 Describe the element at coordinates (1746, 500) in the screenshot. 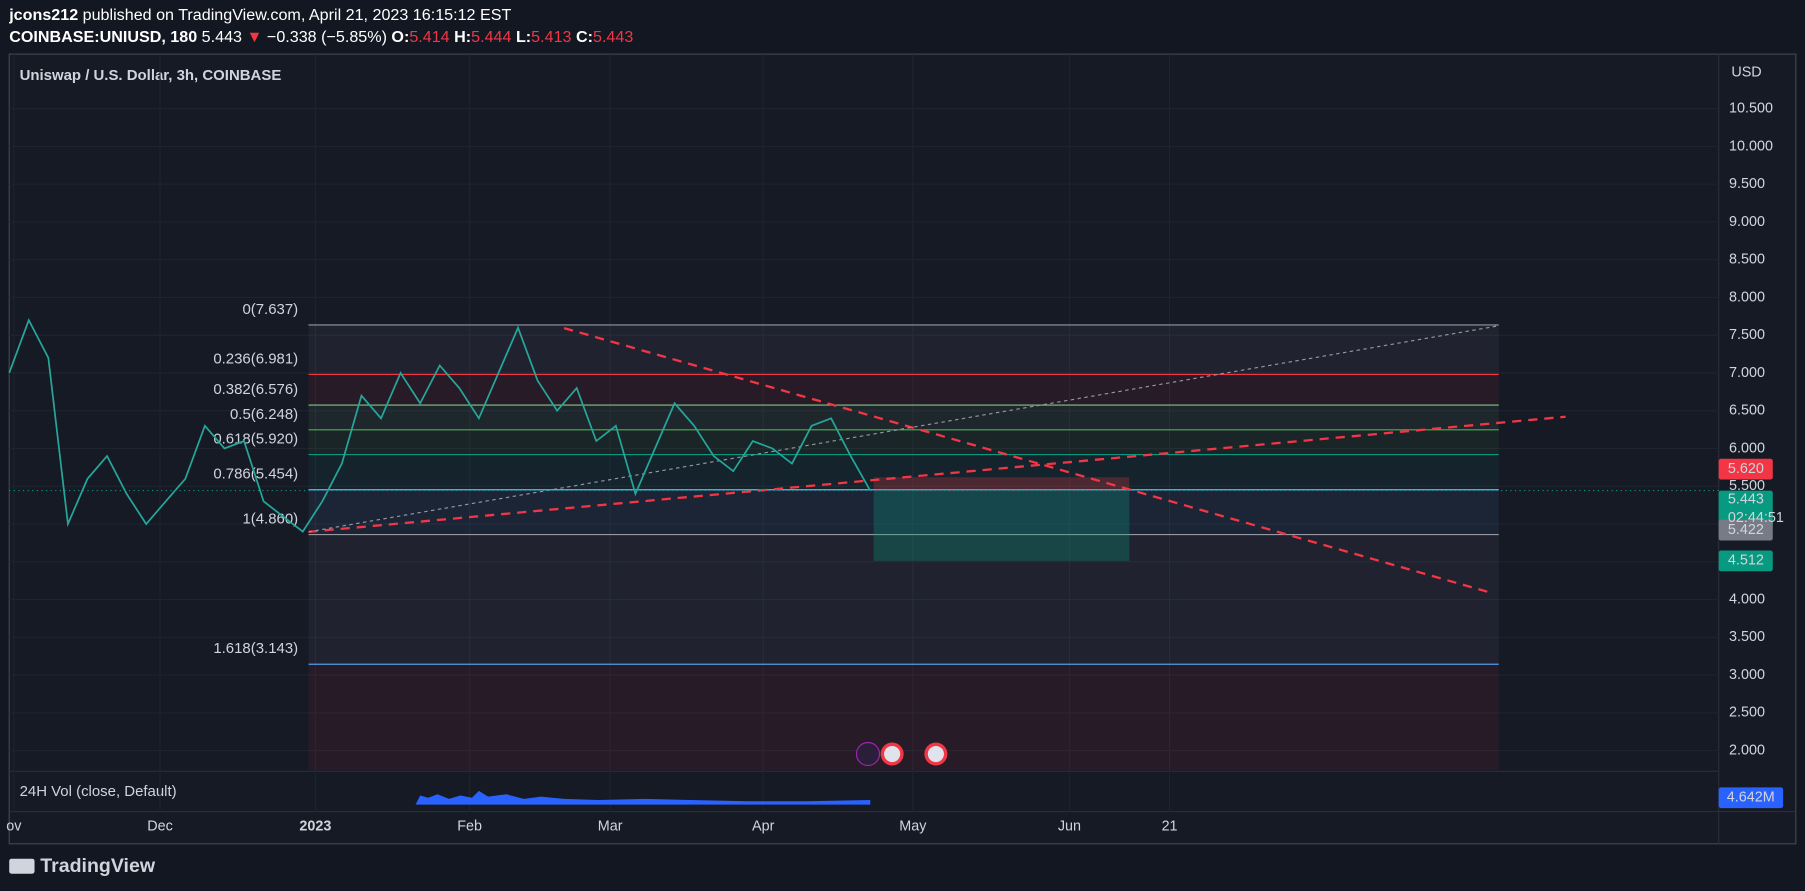

I see `price-tag-label: 5.443` at that location.